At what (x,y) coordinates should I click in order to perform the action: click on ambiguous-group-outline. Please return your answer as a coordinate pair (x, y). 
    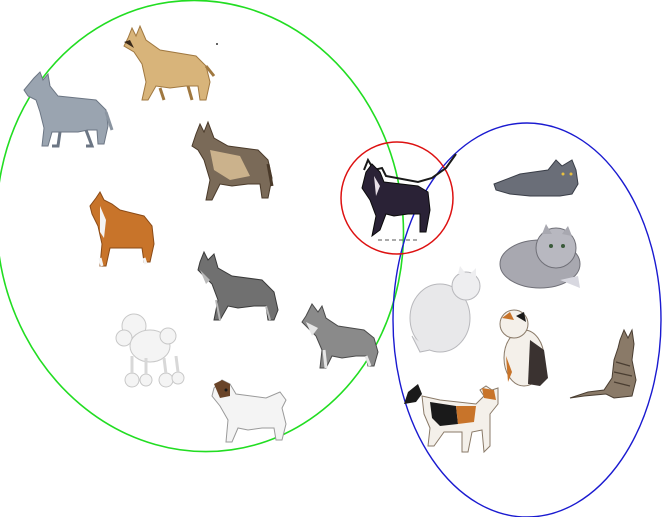
    Looking at the image, I should click on (397, 198).